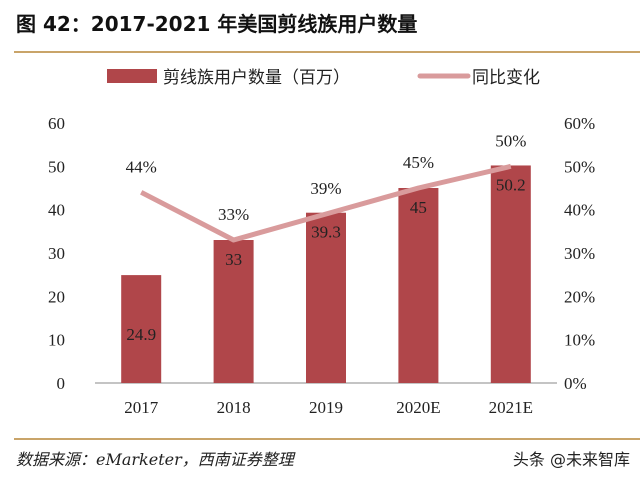 The width and height of the screenshot is (640, 478). I want to click on right-tick-label: 40%, so click(579, 210).